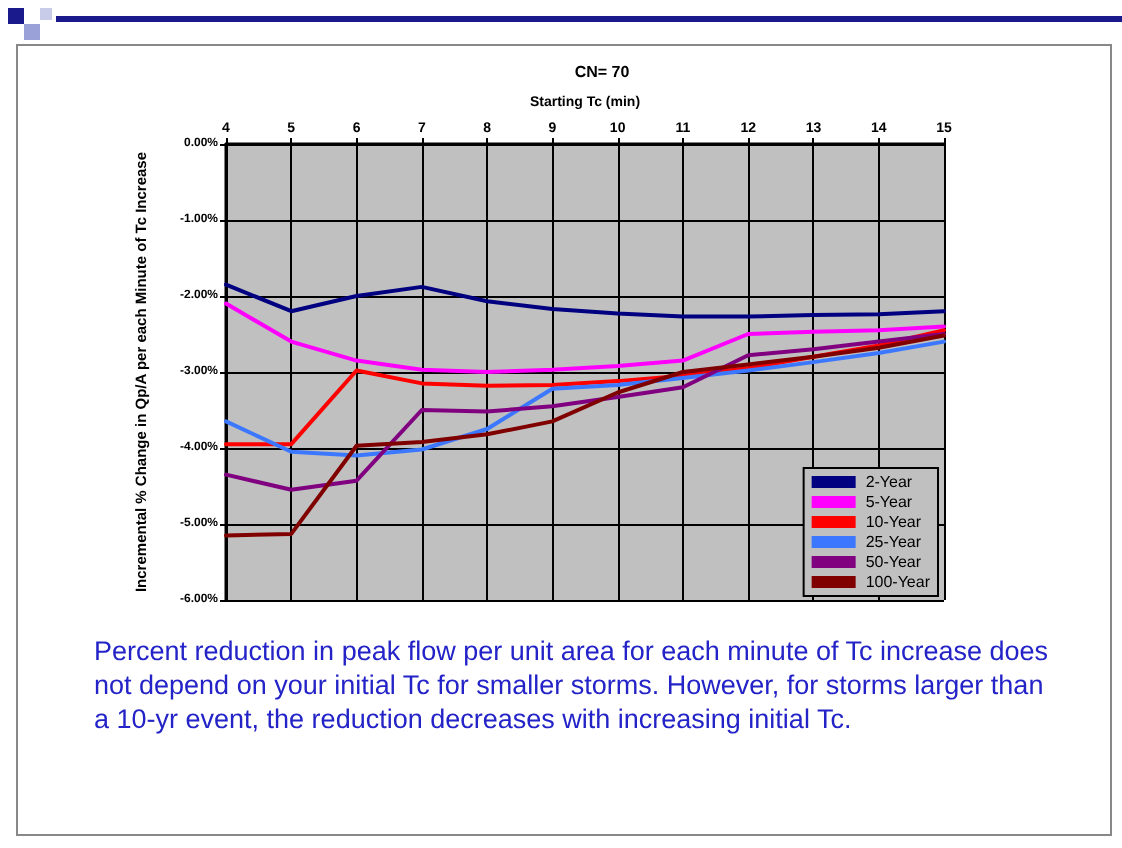 Image resolution: width=1122 pixels, height=848 pixels. I want to click on text: Percent reduction in peak flow per unit area for each minute of Tc increase does not depend on your initial Tc for smaller storms. However, for storms larger than a 10-yr event, the reduction decreases with increasing initial Tc., so click(572, 685).